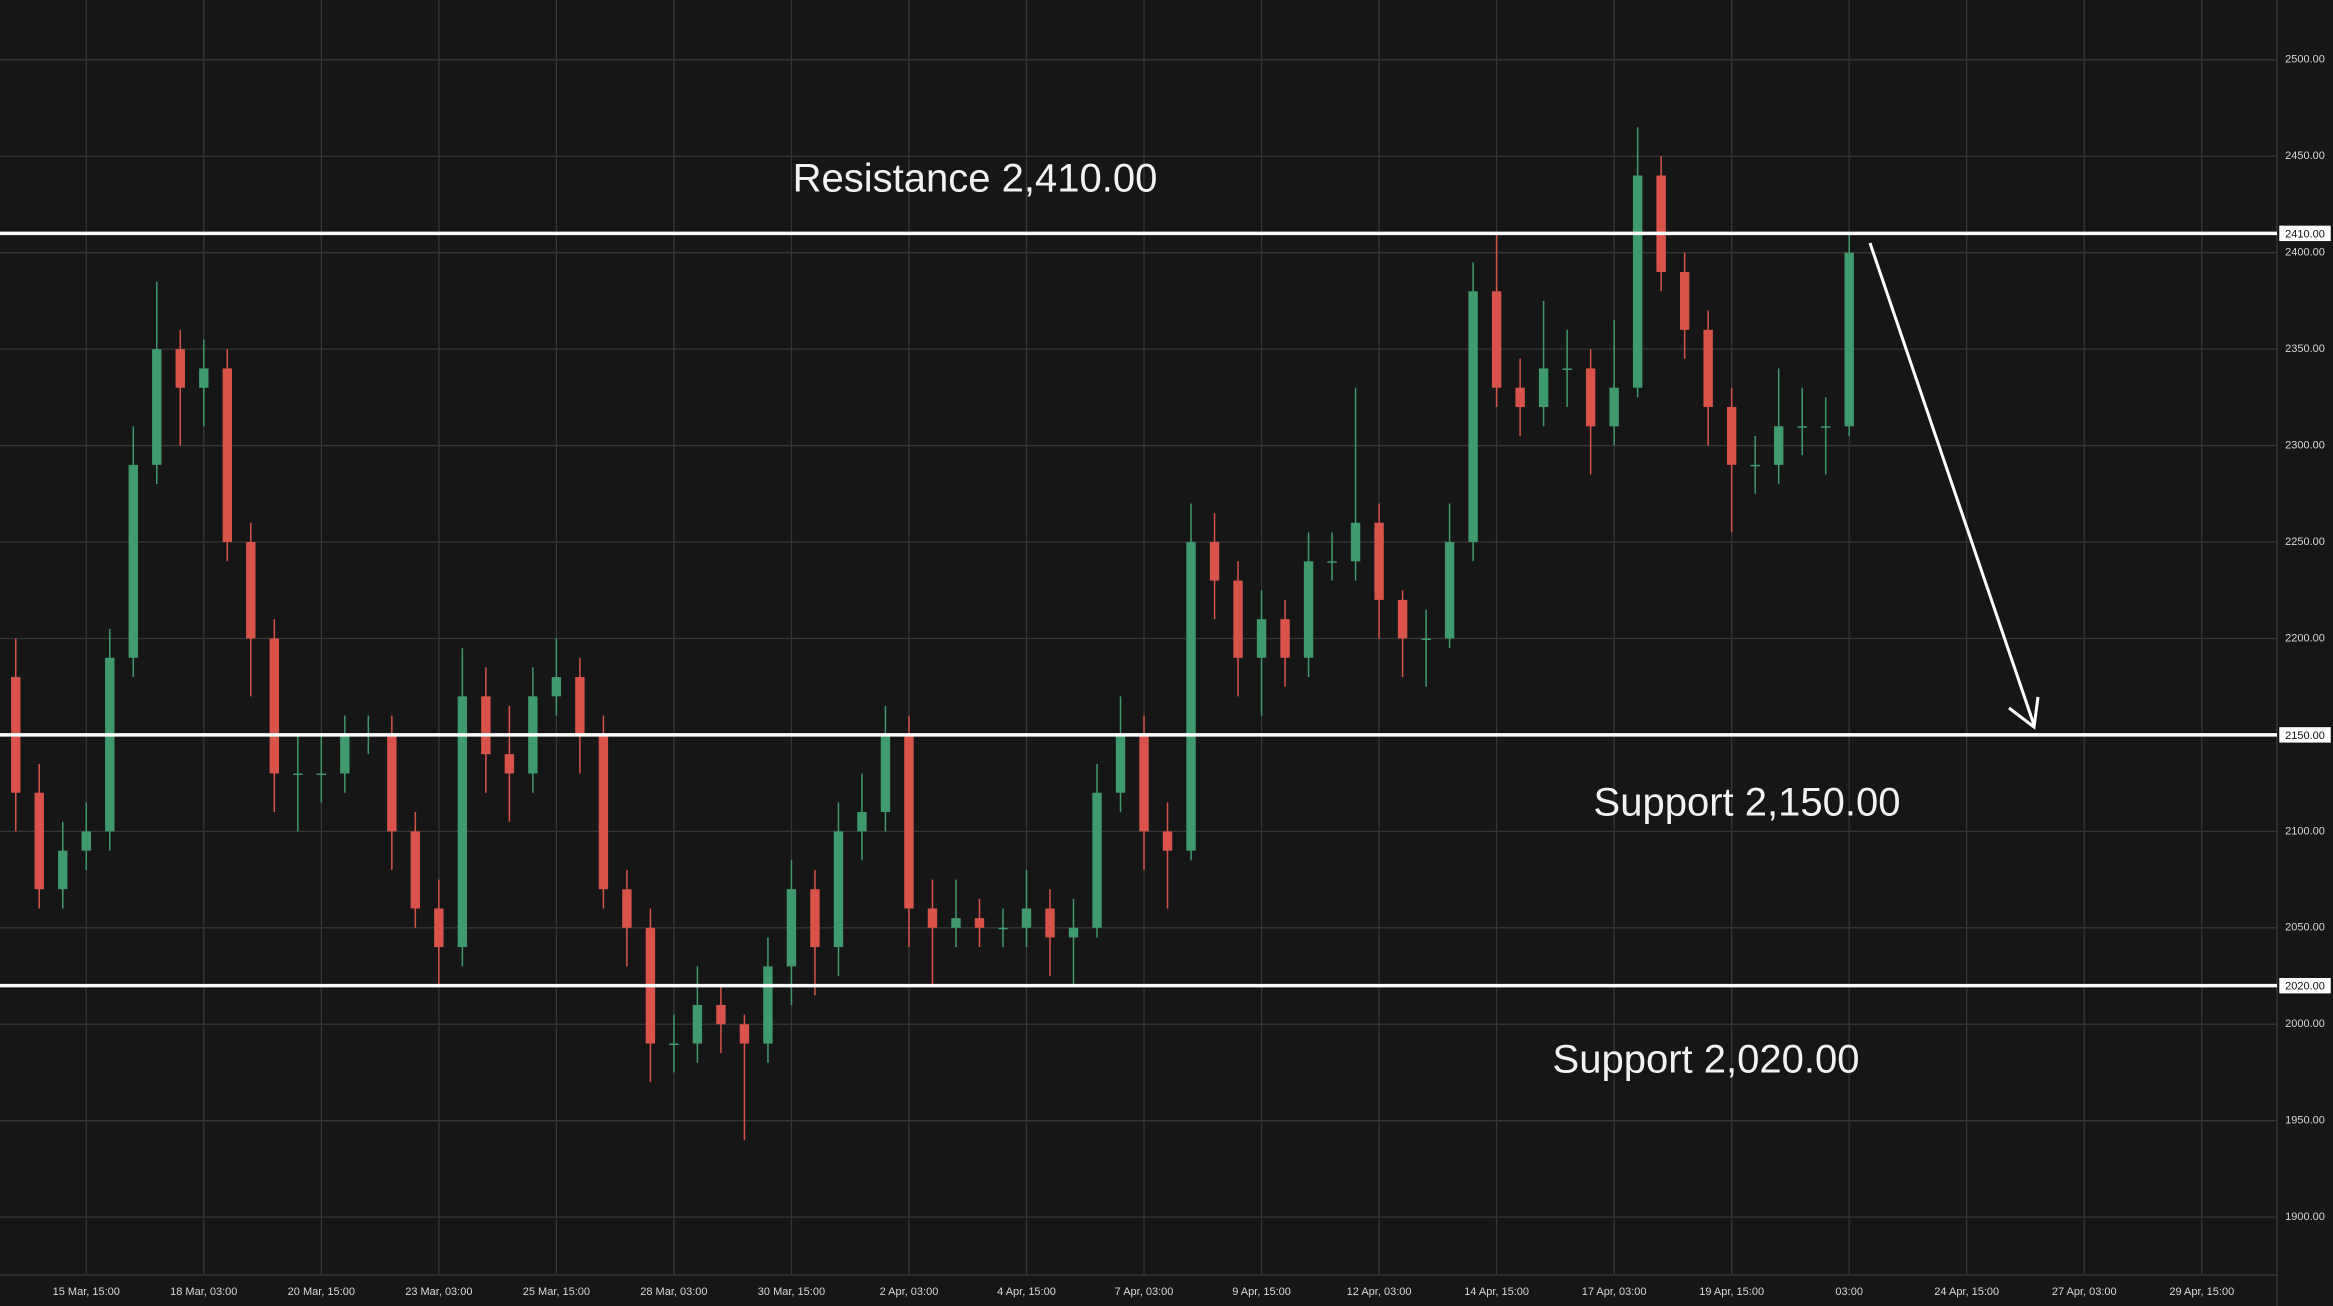  Describe the element at coordinates (438, 1292) in the screenshot. I see `x-tick-label: 23 Mar, 03:00` at that location.